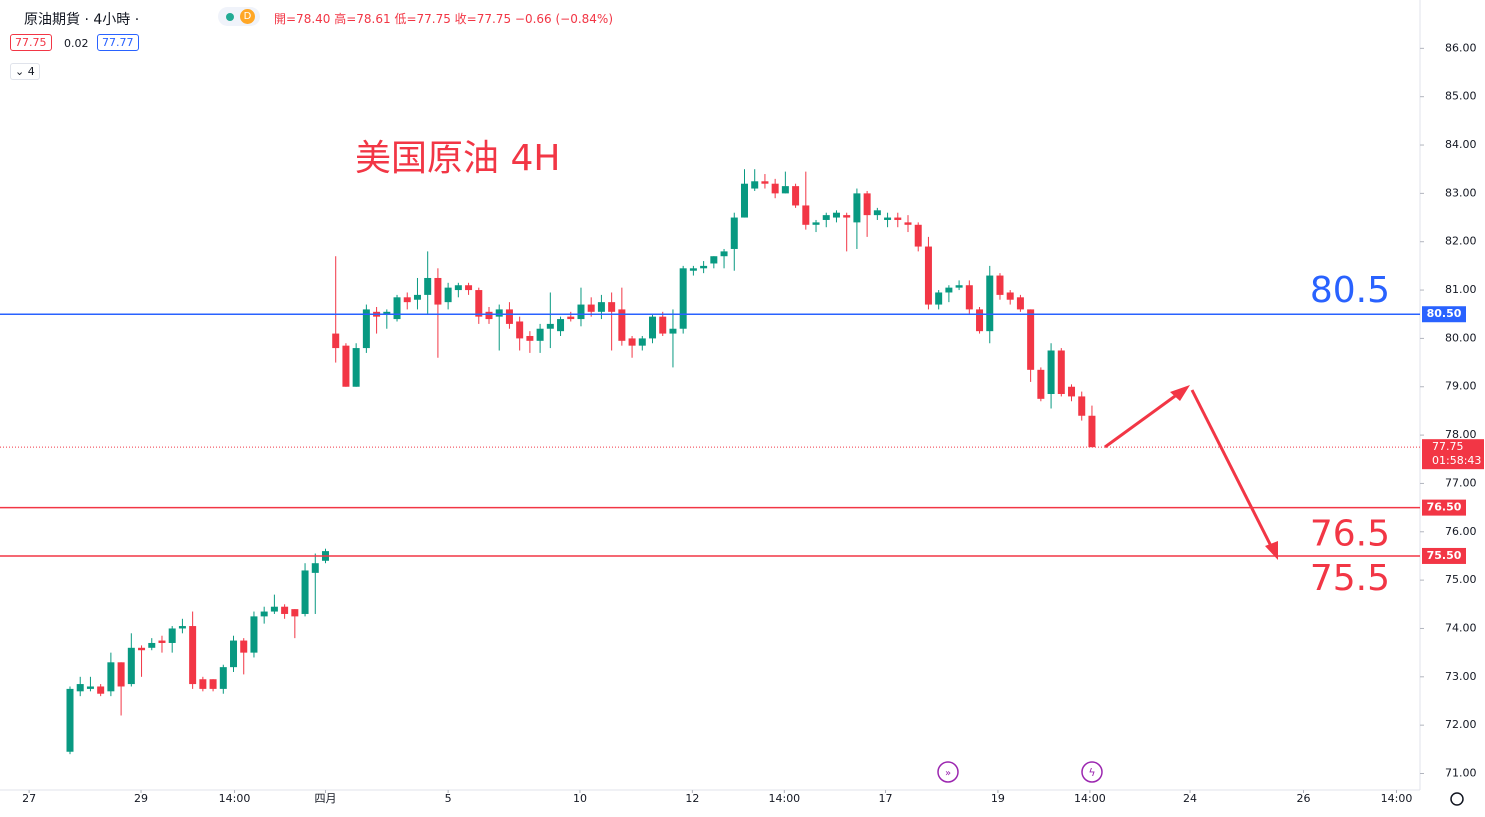  What do you see at coordinates (1461, 289) in the screenshot?
I see `y-tick-label: 81.00` at bounding box center [1461, 289].